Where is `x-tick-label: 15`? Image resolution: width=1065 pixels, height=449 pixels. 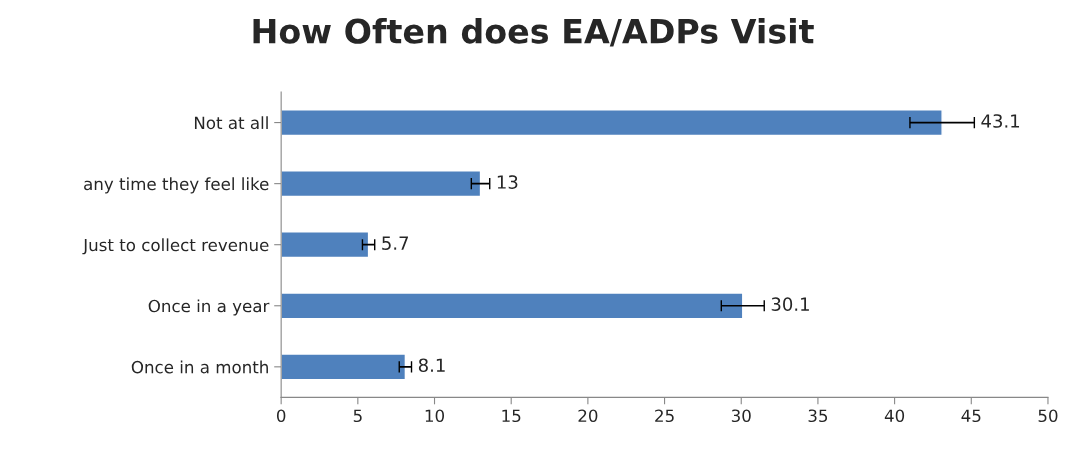 x-tick-label: 15 is located at coordinates (511, 416).